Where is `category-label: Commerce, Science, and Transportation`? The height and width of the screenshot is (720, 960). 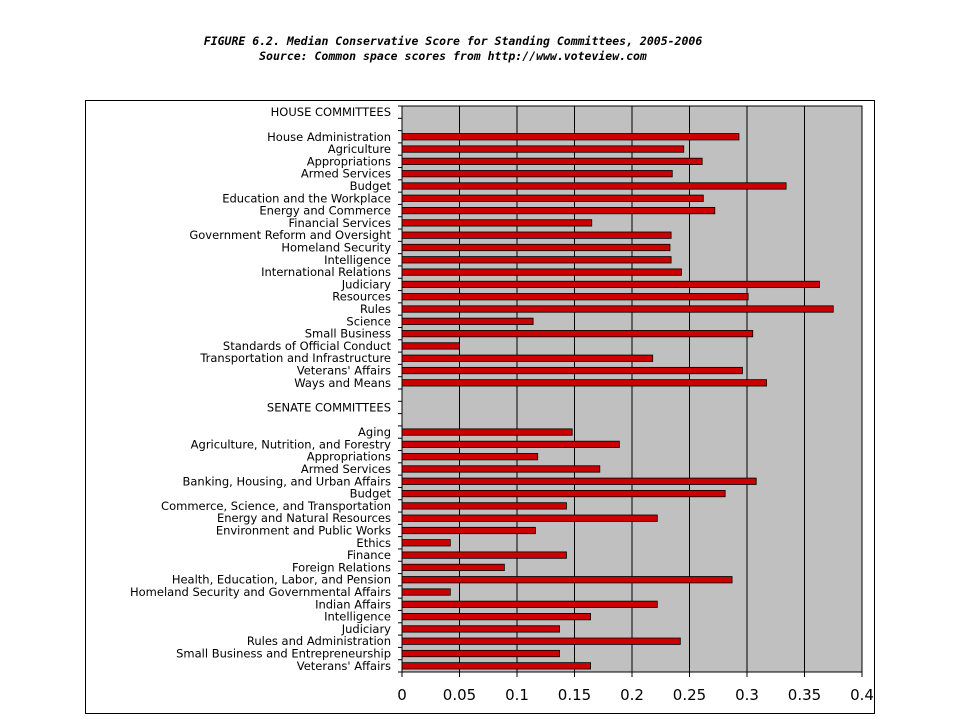
category-label: Commerce, Science, and Transportation is located at coordinates (276, 506).